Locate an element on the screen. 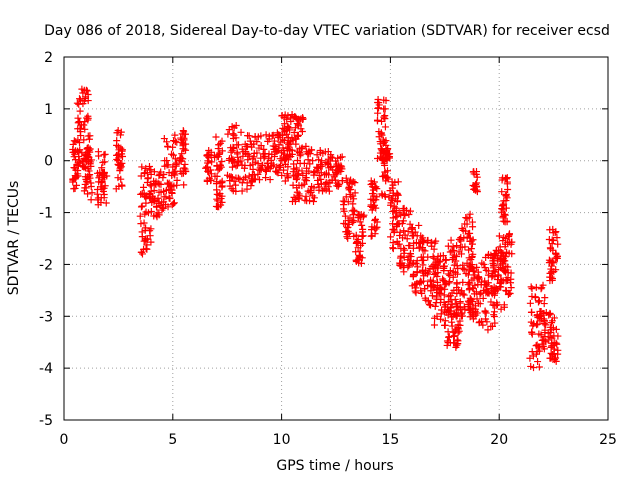 The width and height of the screenshot is (640, 480). y-tick-label: -1 is located at coordinates (46, 214).